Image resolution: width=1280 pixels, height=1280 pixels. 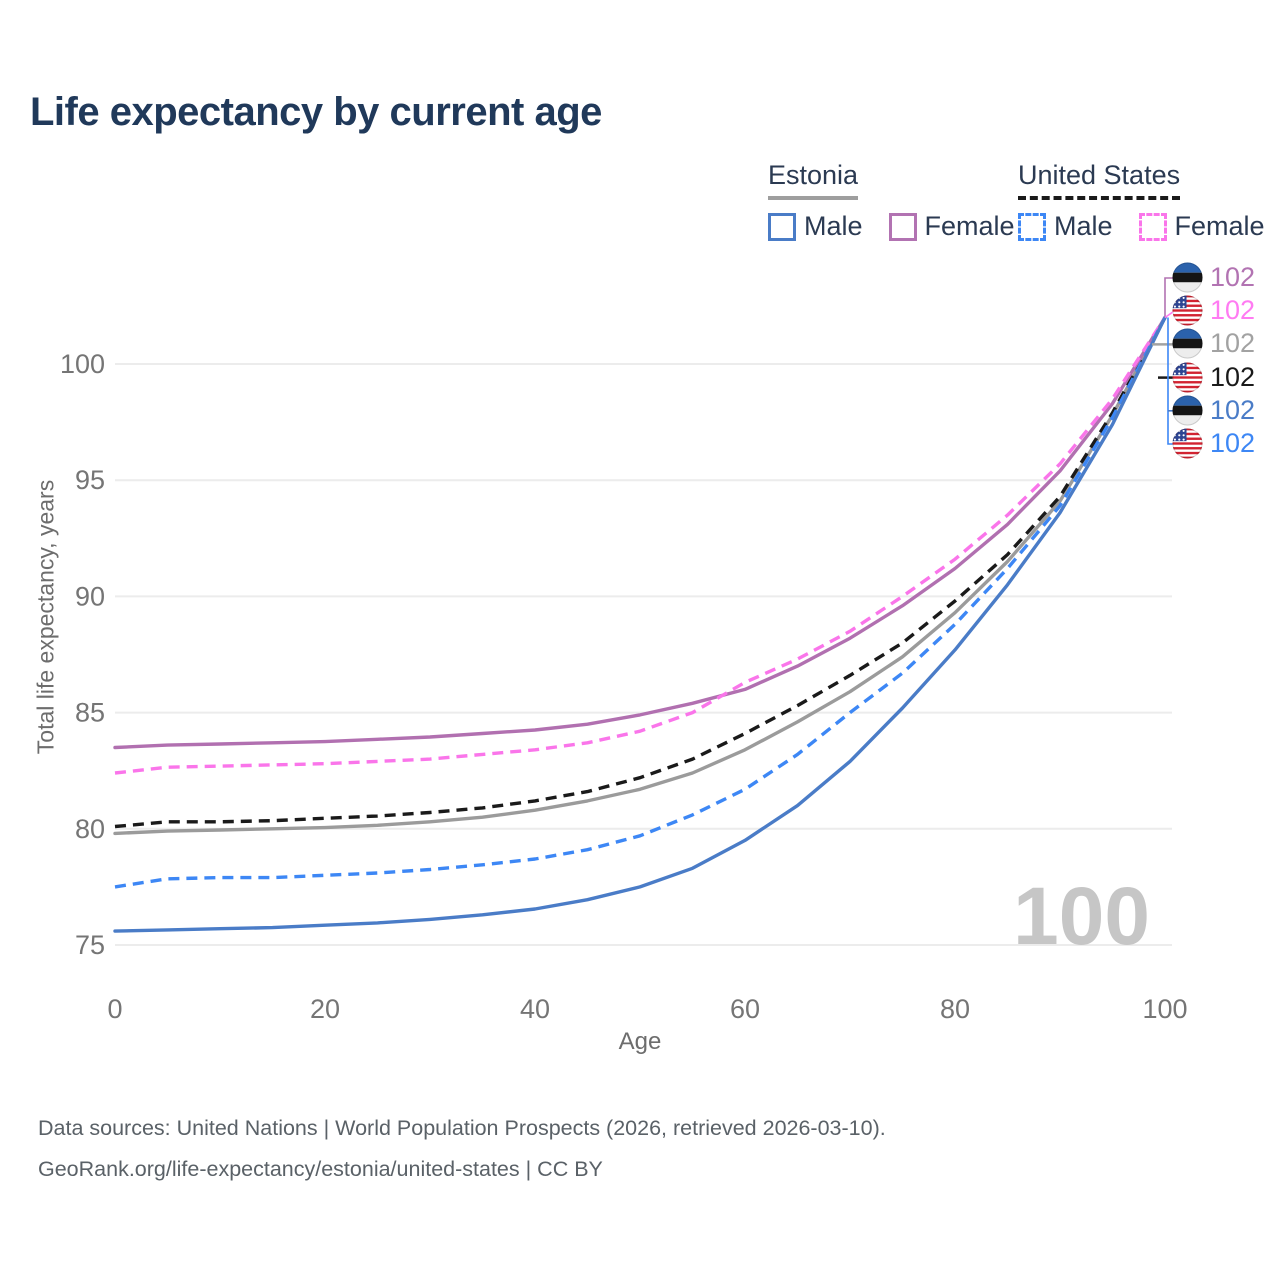 I want to click on estonia-female-swatch-icon, so click(x=902, y=226).